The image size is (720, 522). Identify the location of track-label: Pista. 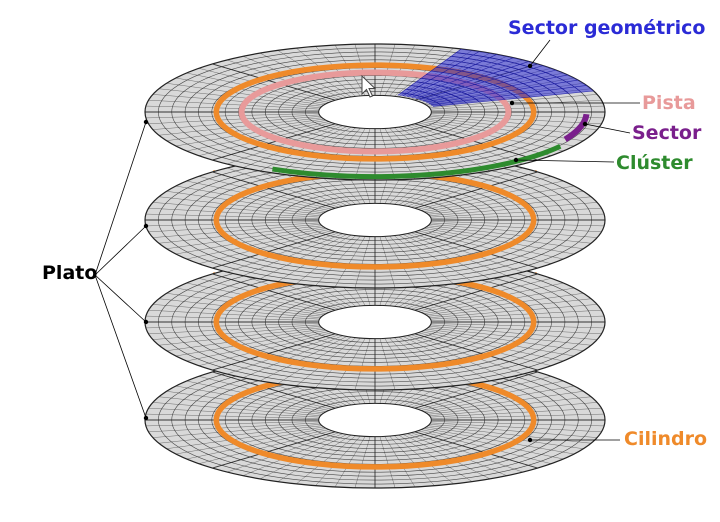
(669, 103).